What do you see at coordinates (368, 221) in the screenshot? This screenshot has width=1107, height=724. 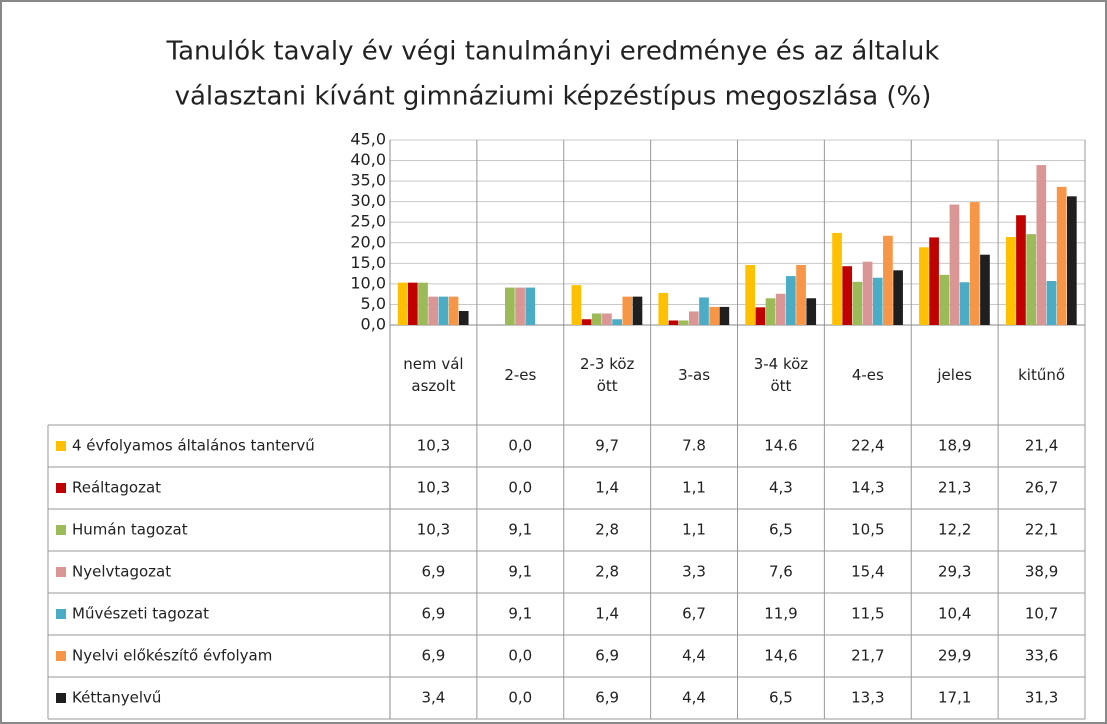 I see `y-tick-label: 25,0` at bounding box center [368, 221].